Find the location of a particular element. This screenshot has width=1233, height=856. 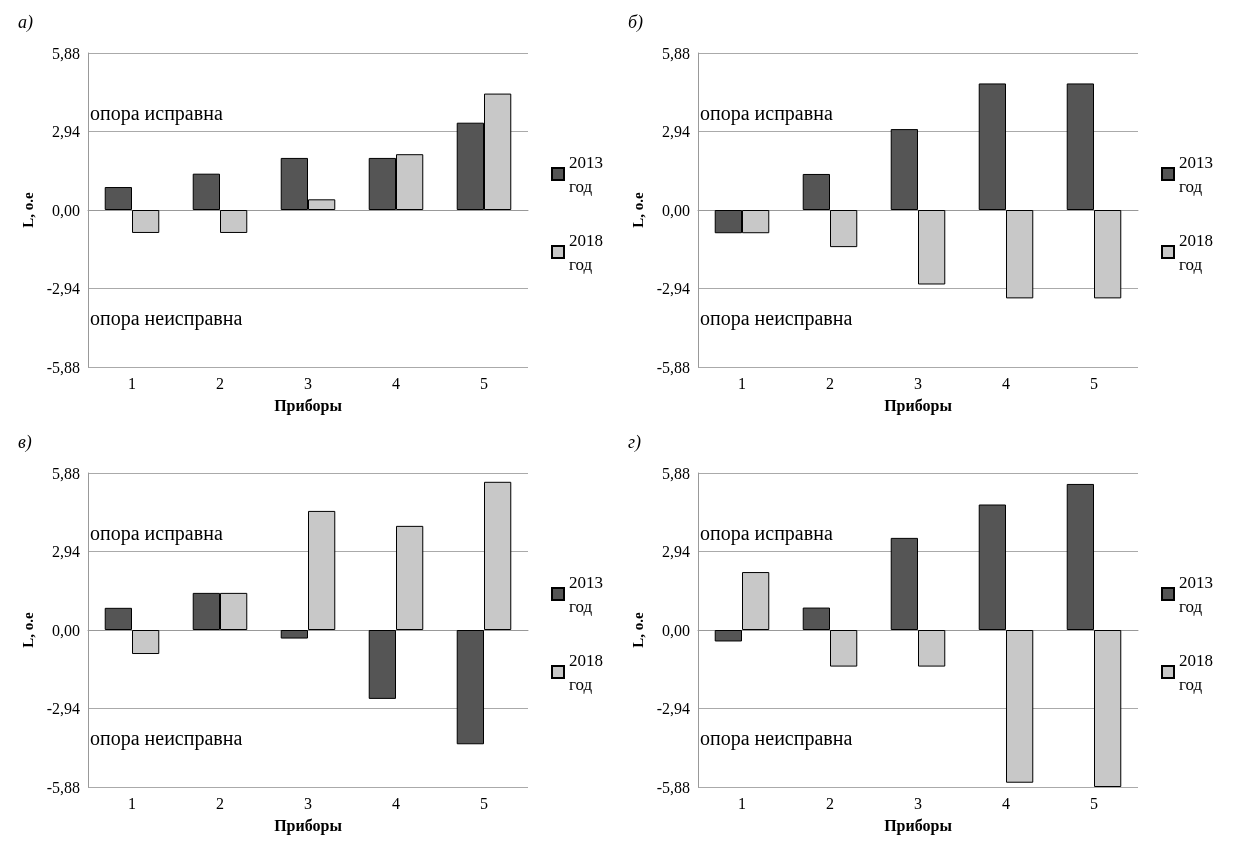

chart-title: а) is located at coordinates (25, 22).